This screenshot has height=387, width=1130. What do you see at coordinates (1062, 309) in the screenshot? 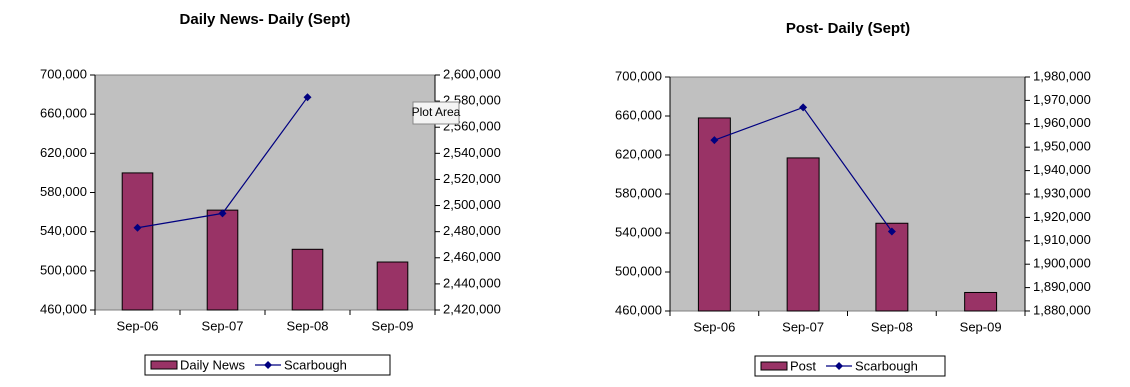
I see `y2-tick-label: 1,880,000` at bounding box center [1062, 309].